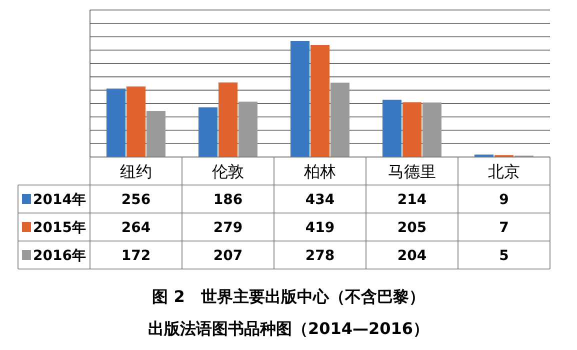 This screenshot has width=577, height=350. What do you see at coordinates (59, 228) in the screenshot?
I see `legend-label: 2015年` at bounding box center [59, 228].